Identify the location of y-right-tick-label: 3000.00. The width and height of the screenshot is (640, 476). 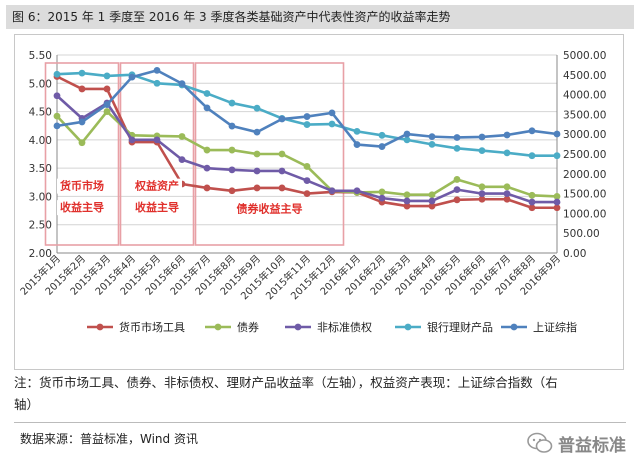
(584, 135).